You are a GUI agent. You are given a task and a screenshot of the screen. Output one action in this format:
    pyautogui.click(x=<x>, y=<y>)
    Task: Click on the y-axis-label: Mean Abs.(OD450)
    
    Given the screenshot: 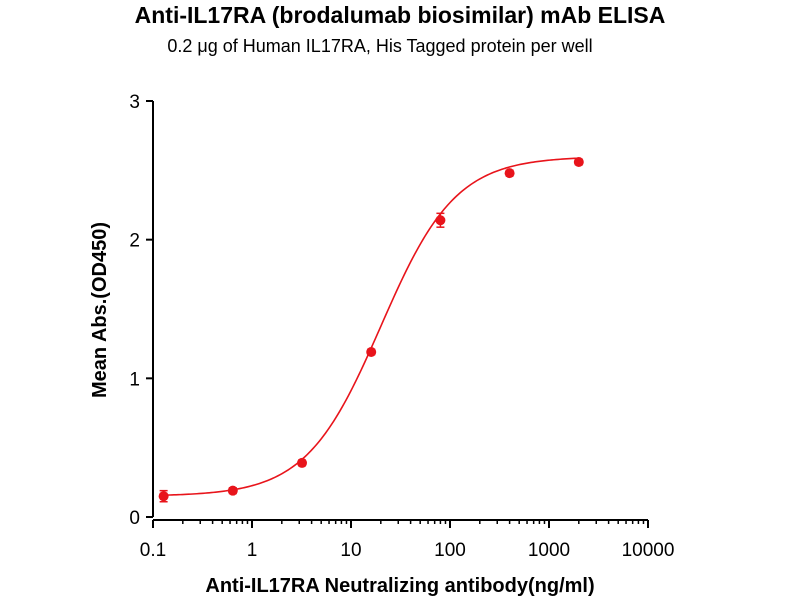 What is the action you would take?
    pyautogui.click(x=100, y=310)
    